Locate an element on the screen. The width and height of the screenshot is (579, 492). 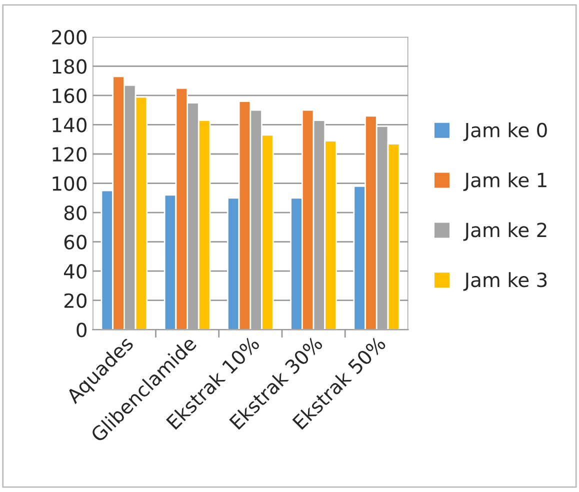
y-tick-label: 140 is located at coordinates (69, 125).